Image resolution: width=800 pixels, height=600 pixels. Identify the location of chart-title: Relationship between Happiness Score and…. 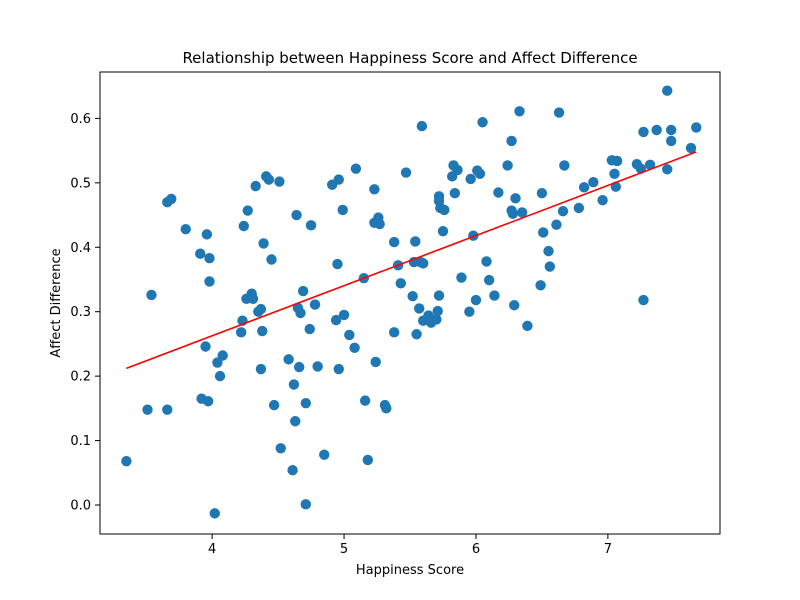
(409, 58).